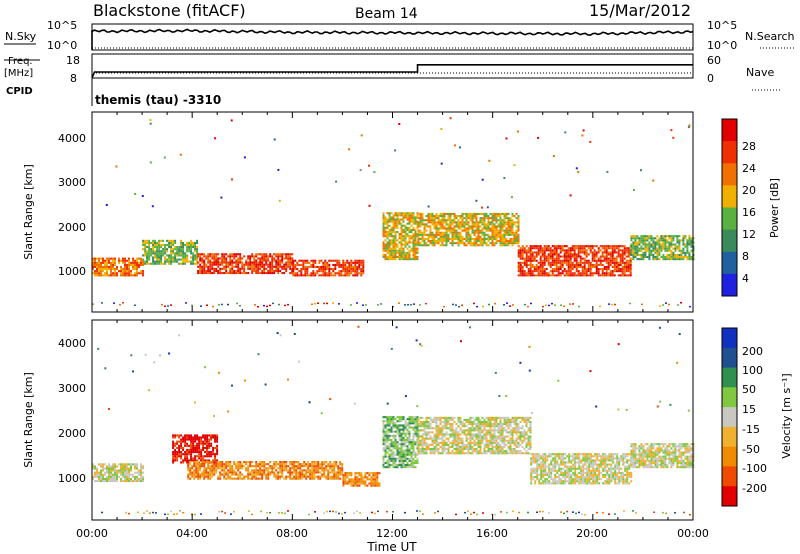 This screenshot has height=554, width=800. Describe the element at coordinates (279, 200) in the screenshot. I see `sparse-scatter-cell` at that location.